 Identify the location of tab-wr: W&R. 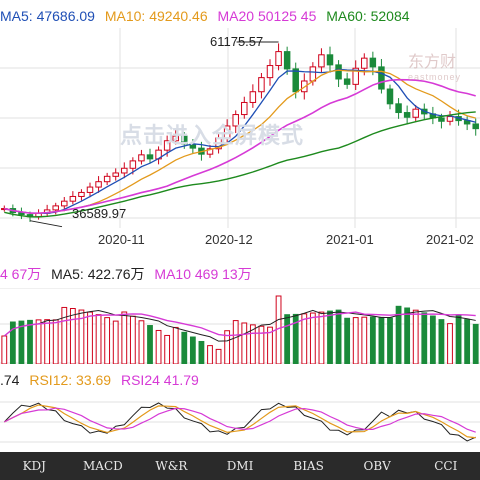
(171, 466).